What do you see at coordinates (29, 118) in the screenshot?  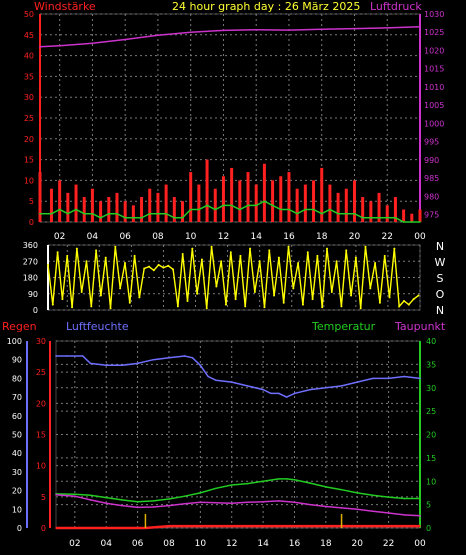 I see `wind-tick-label: 25` at bounding box center [29, 118].